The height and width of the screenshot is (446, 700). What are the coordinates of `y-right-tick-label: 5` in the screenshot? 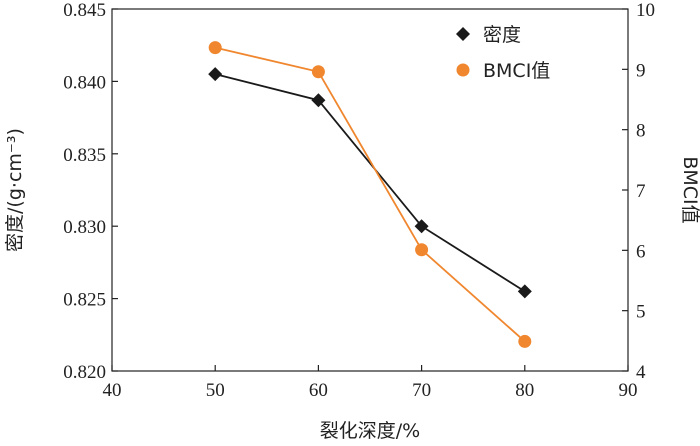 It's located at (641, 312).